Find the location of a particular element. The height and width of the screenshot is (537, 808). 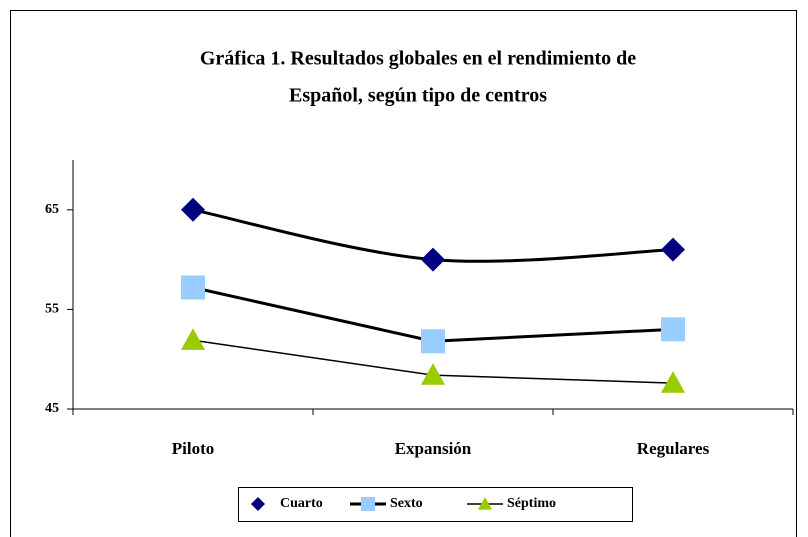

x-tick-label: Piloto is located at coordinates (193, 448).